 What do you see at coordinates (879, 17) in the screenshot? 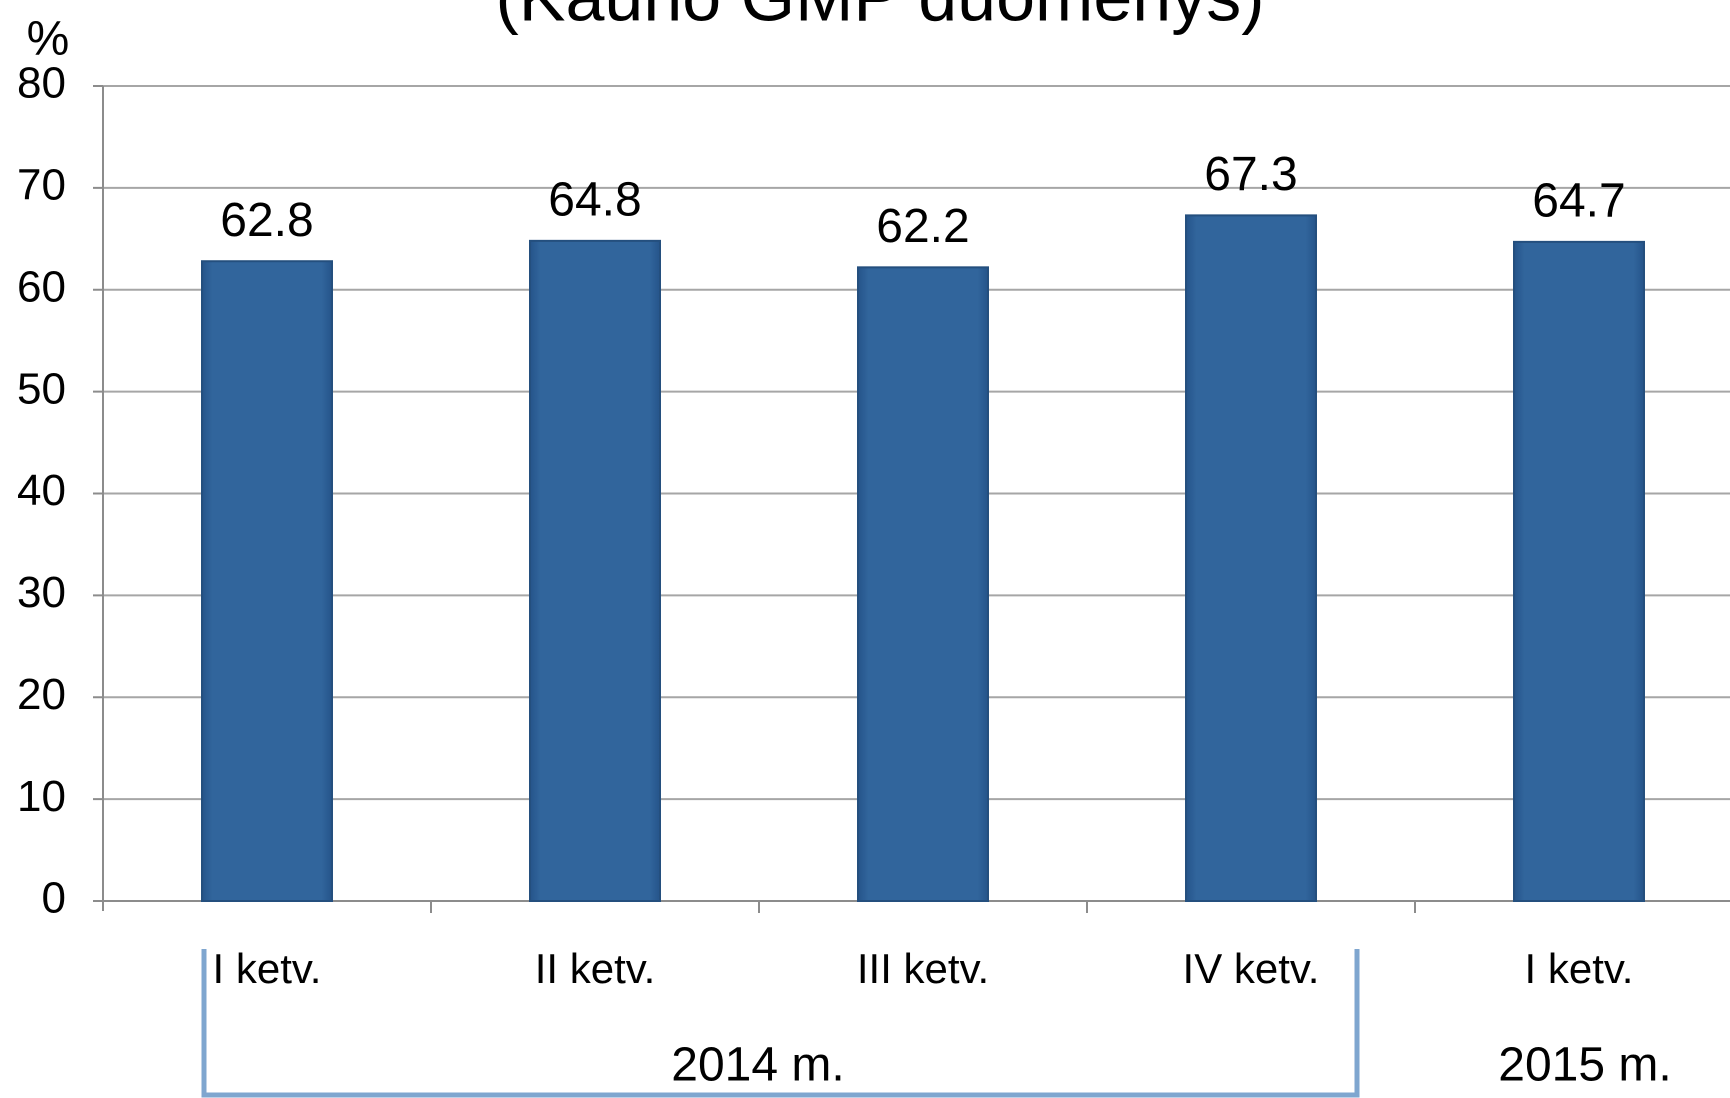
I see `chart-title: (Kauno GMP duomenys)` at bounding box center [879, 17].